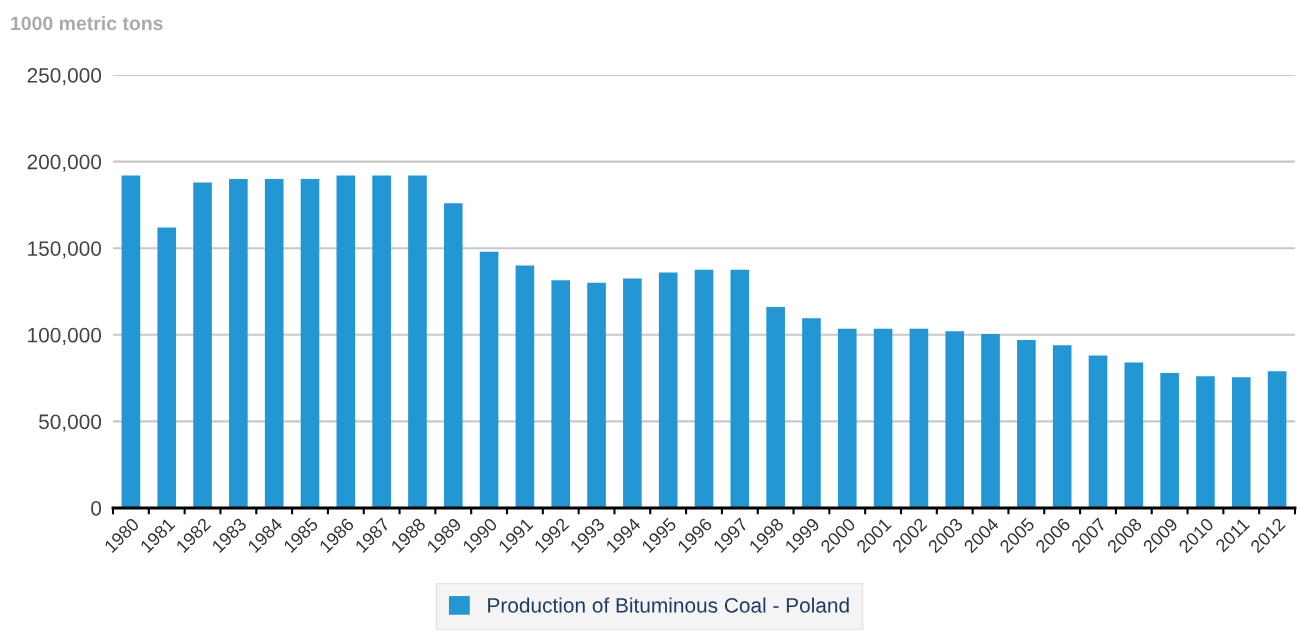  What do you see at coordinates (70, 423) in the screenshot?
I see `y-tick-label: 50,000` at bounding box center [70, 423].